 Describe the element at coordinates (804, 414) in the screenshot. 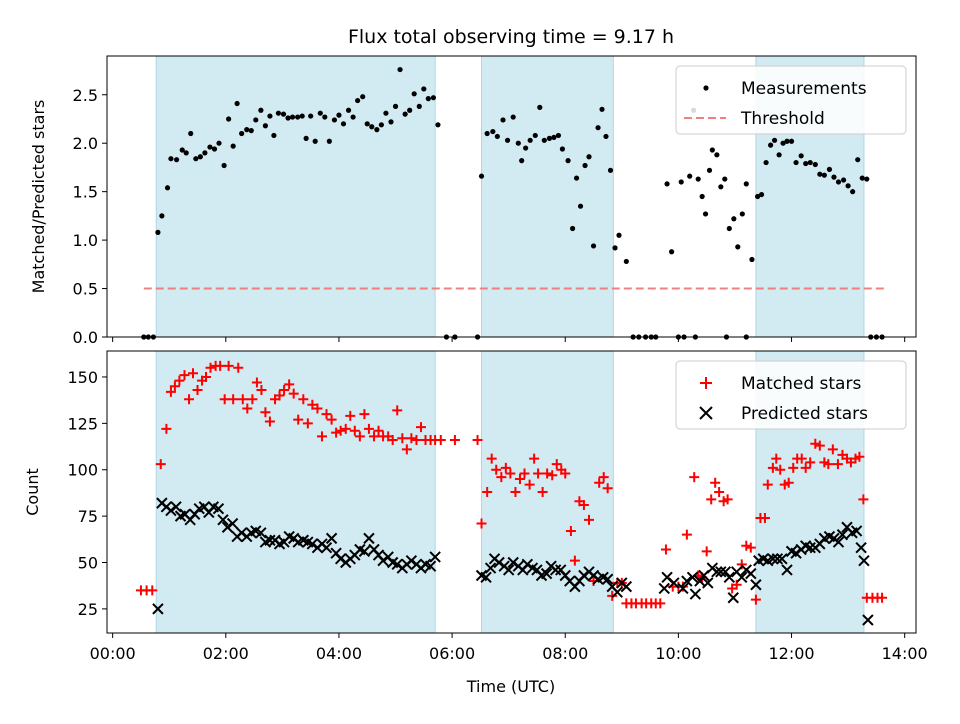

I see `legend-label: Predicted stars` at that location.